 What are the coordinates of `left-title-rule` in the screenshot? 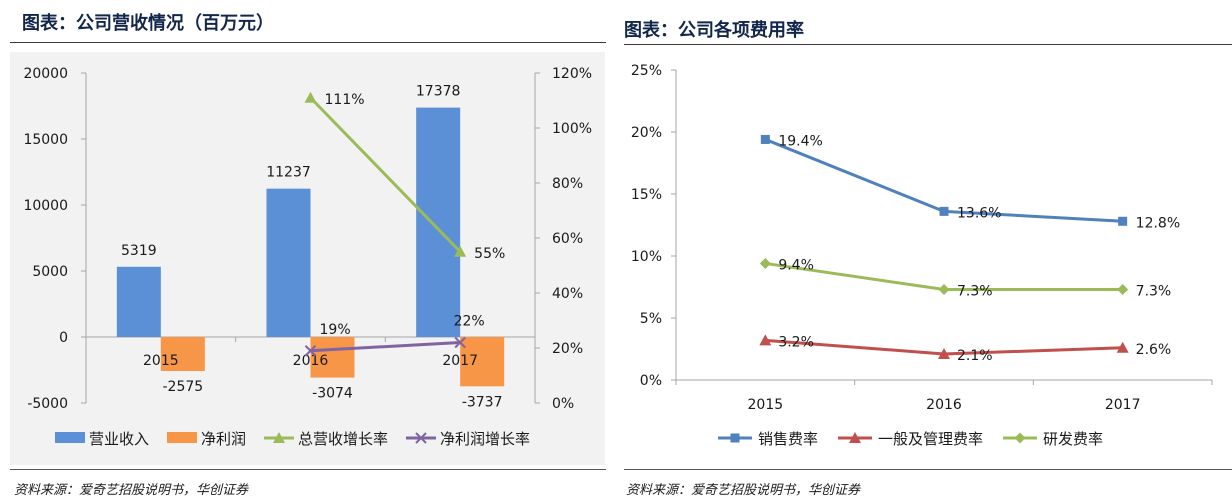 It's located at (308, 42).